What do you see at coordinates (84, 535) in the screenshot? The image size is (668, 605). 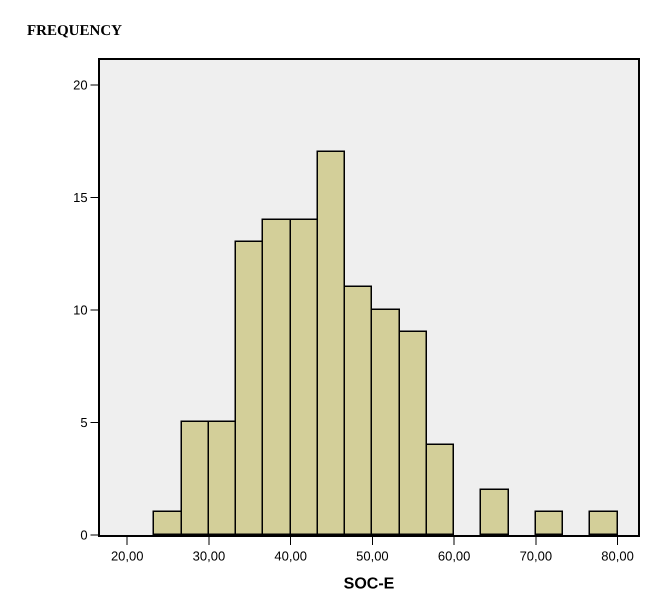 I see `y-tick-label: 0` at bounding box center [84, 535].